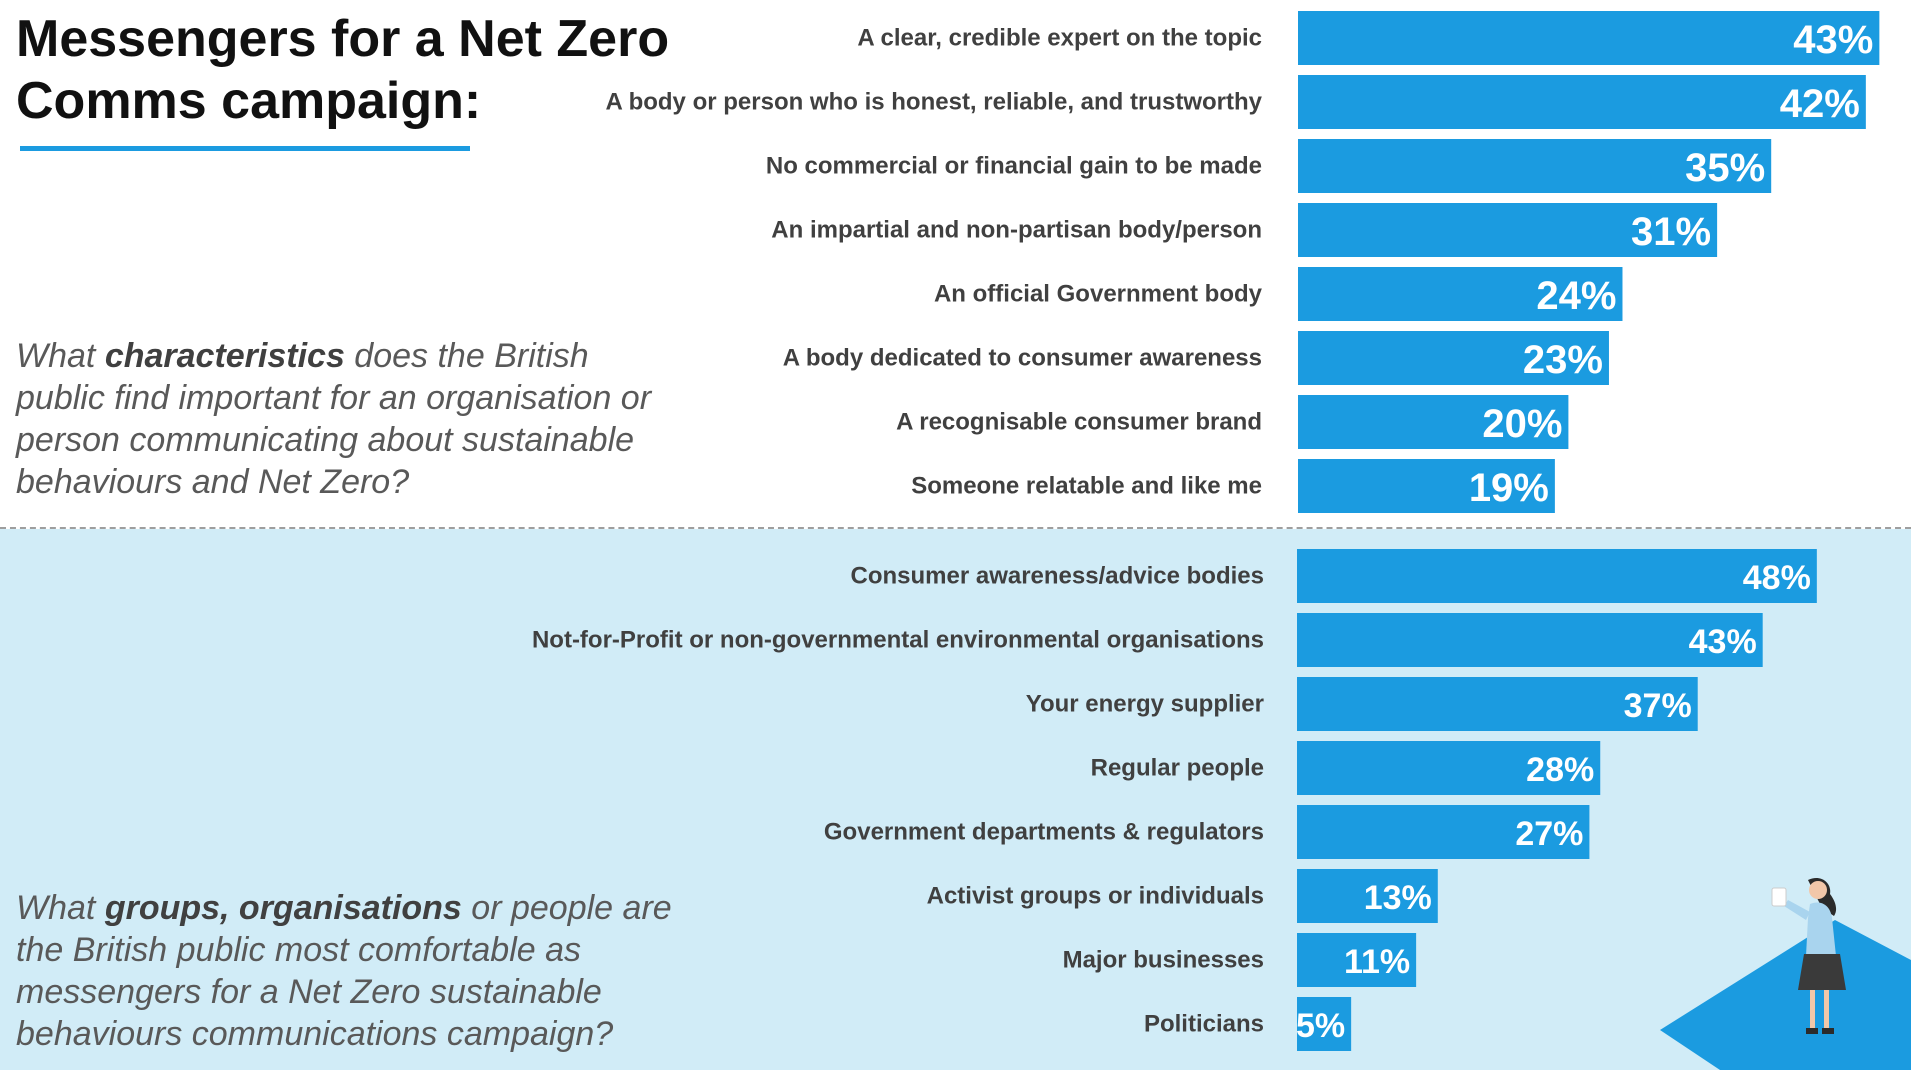  Describe the element at coordinates (1808, 955) in the screenshot. I see `woman-figure` at that location.